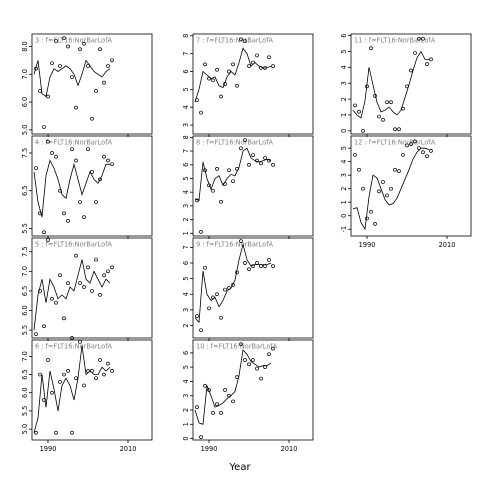 The image size is (480, 480). What do you see at coordinates (74, 347) in the screenshot?
I see `panel-title: 6 : f=FLT16:NorBarLofA` at bounding box center [74, 347].